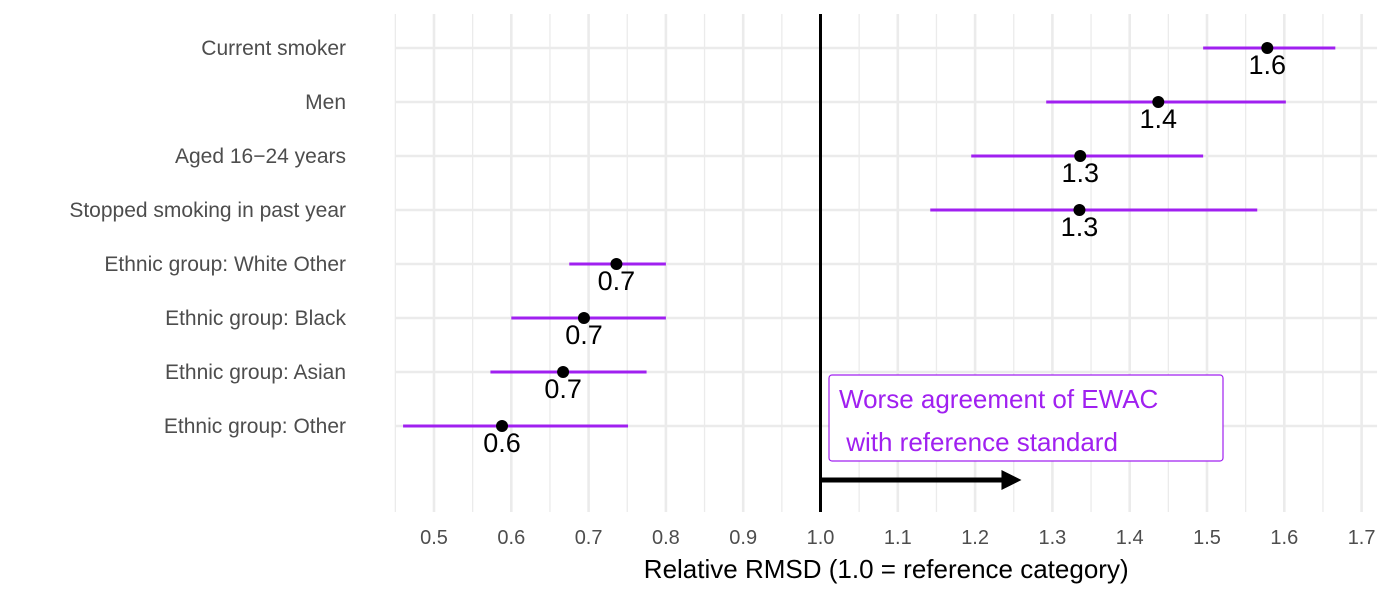 This screenshot has height=600, width=1400. I want to click on x-tick-label: 0.5, so click(434, 538).